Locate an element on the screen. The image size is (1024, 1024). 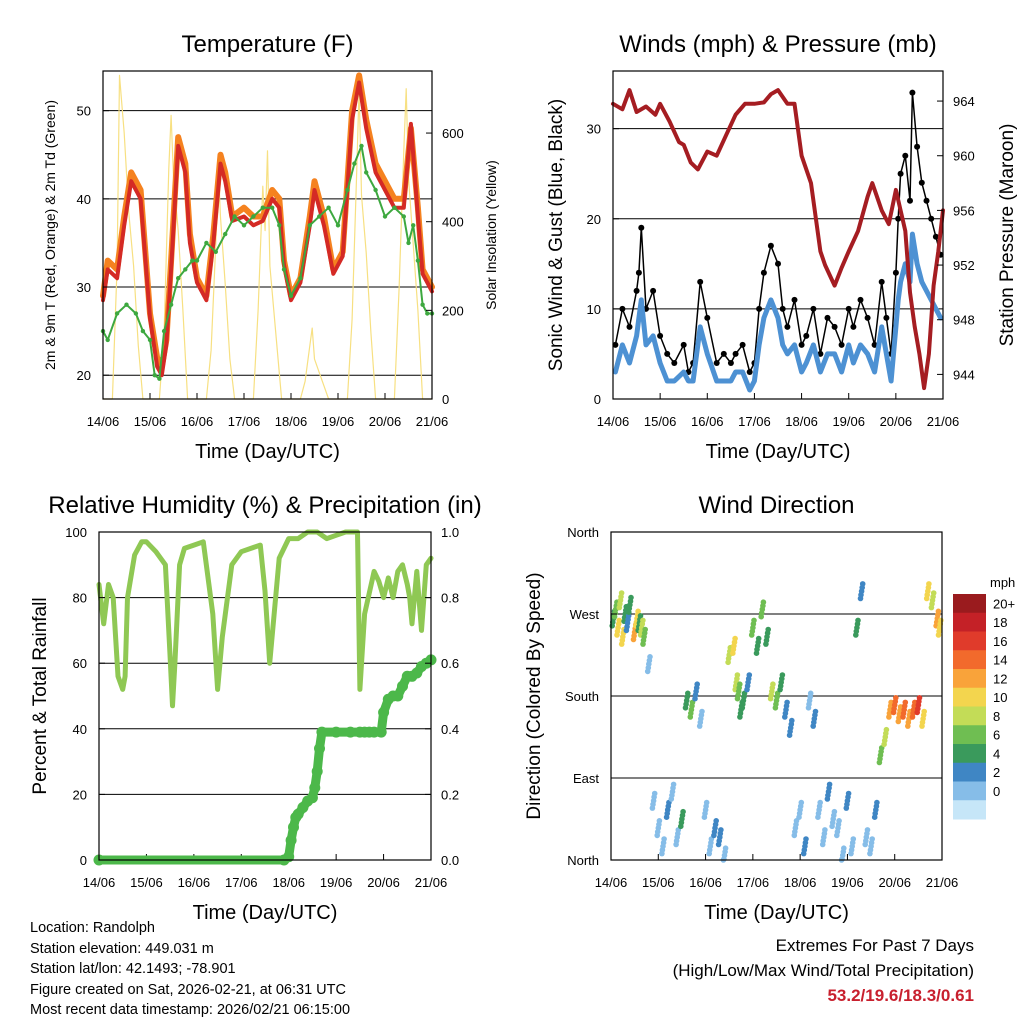
extremes-title: Extremes For Past 7 Days is located at coordinates (874, 945).